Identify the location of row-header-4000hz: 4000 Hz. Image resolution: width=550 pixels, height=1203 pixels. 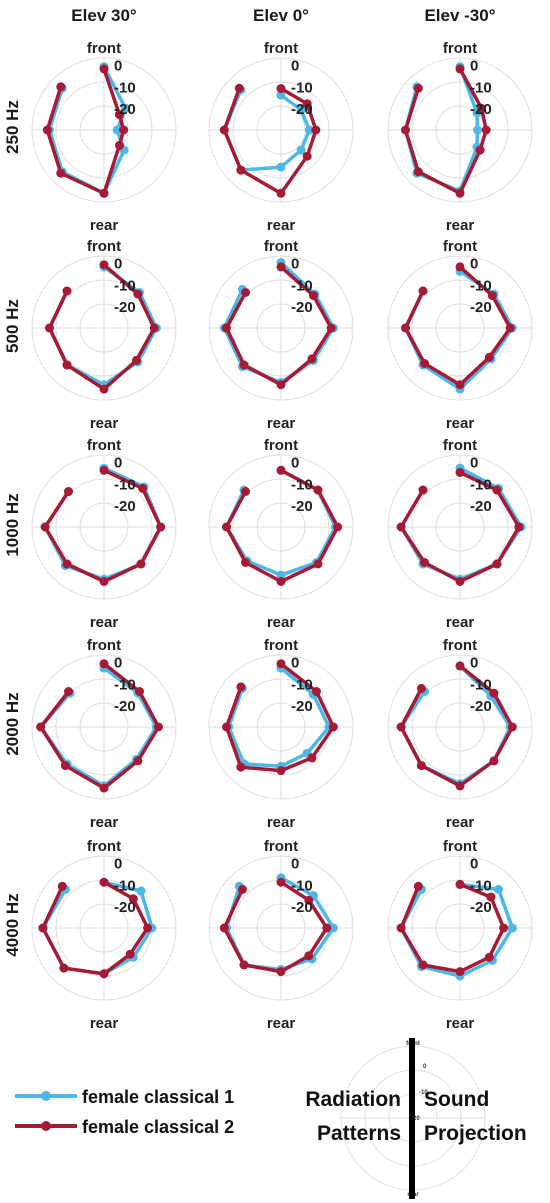
(12, 924).